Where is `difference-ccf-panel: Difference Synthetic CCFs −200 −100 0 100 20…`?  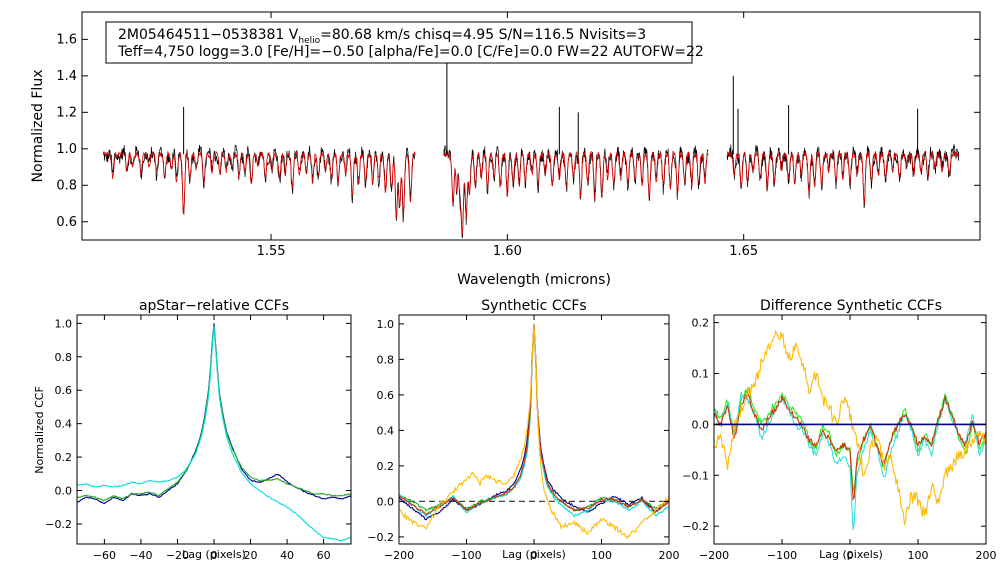
difference-ccf-panel: Difference Synthetic CCFs −200 −100 0 100 20… is located at coordinates (839, 430).